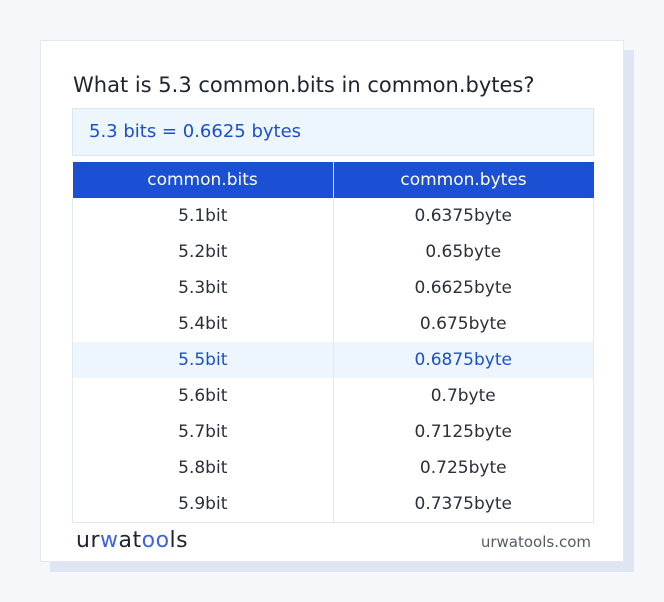  I want to click on table-row: 5.4bit 0.675byte, so click(333, 324).